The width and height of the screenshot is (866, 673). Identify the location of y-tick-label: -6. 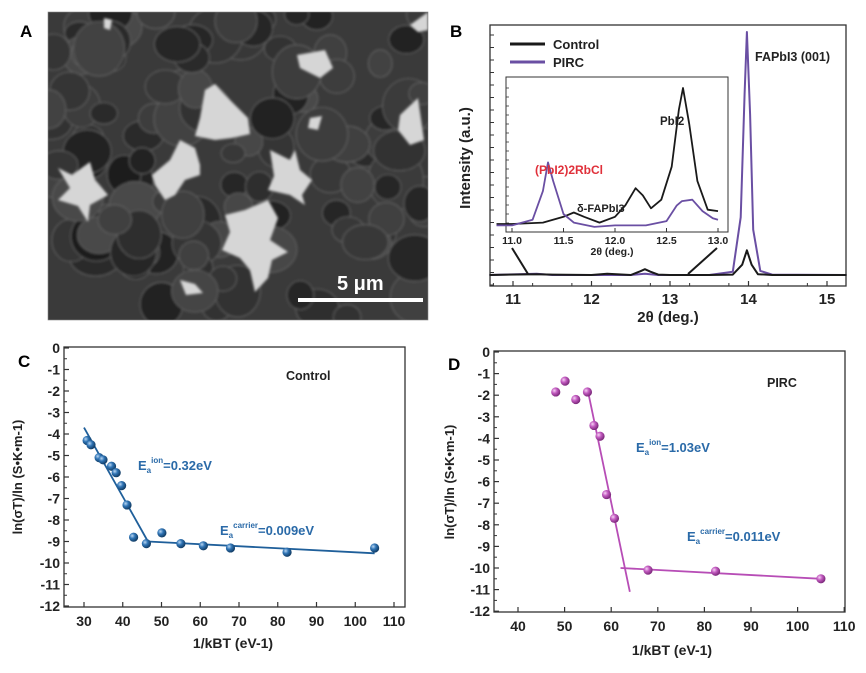
(54, 477).